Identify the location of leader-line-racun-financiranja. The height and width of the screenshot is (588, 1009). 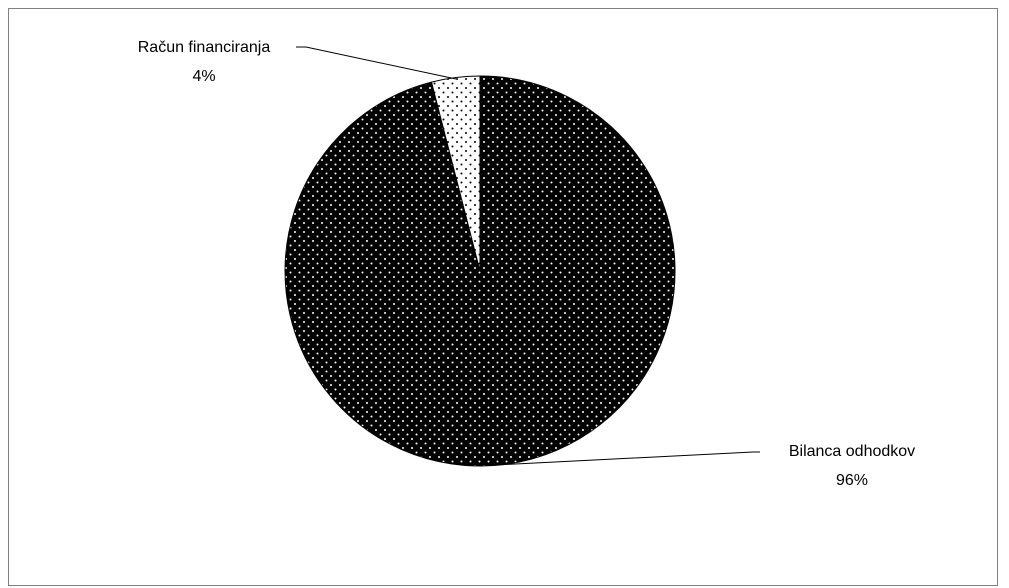
(376, 63).